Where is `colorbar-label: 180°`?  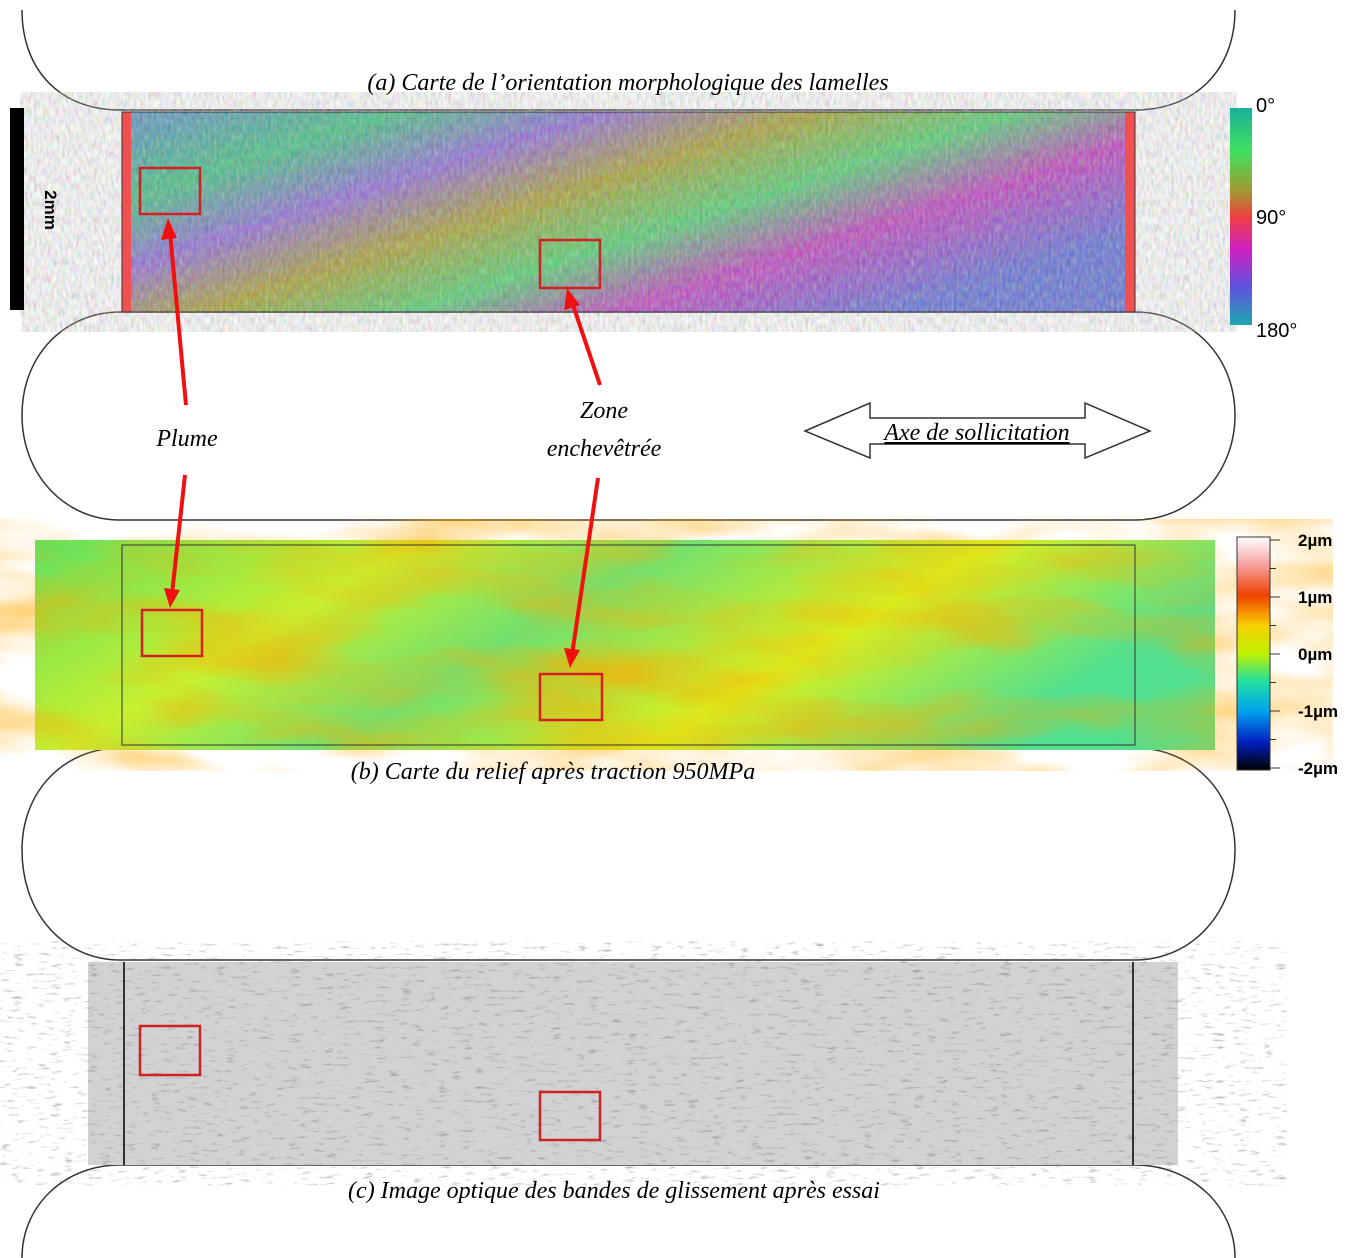 colorbar-label: 180° is located at coordinates (1276, 331).